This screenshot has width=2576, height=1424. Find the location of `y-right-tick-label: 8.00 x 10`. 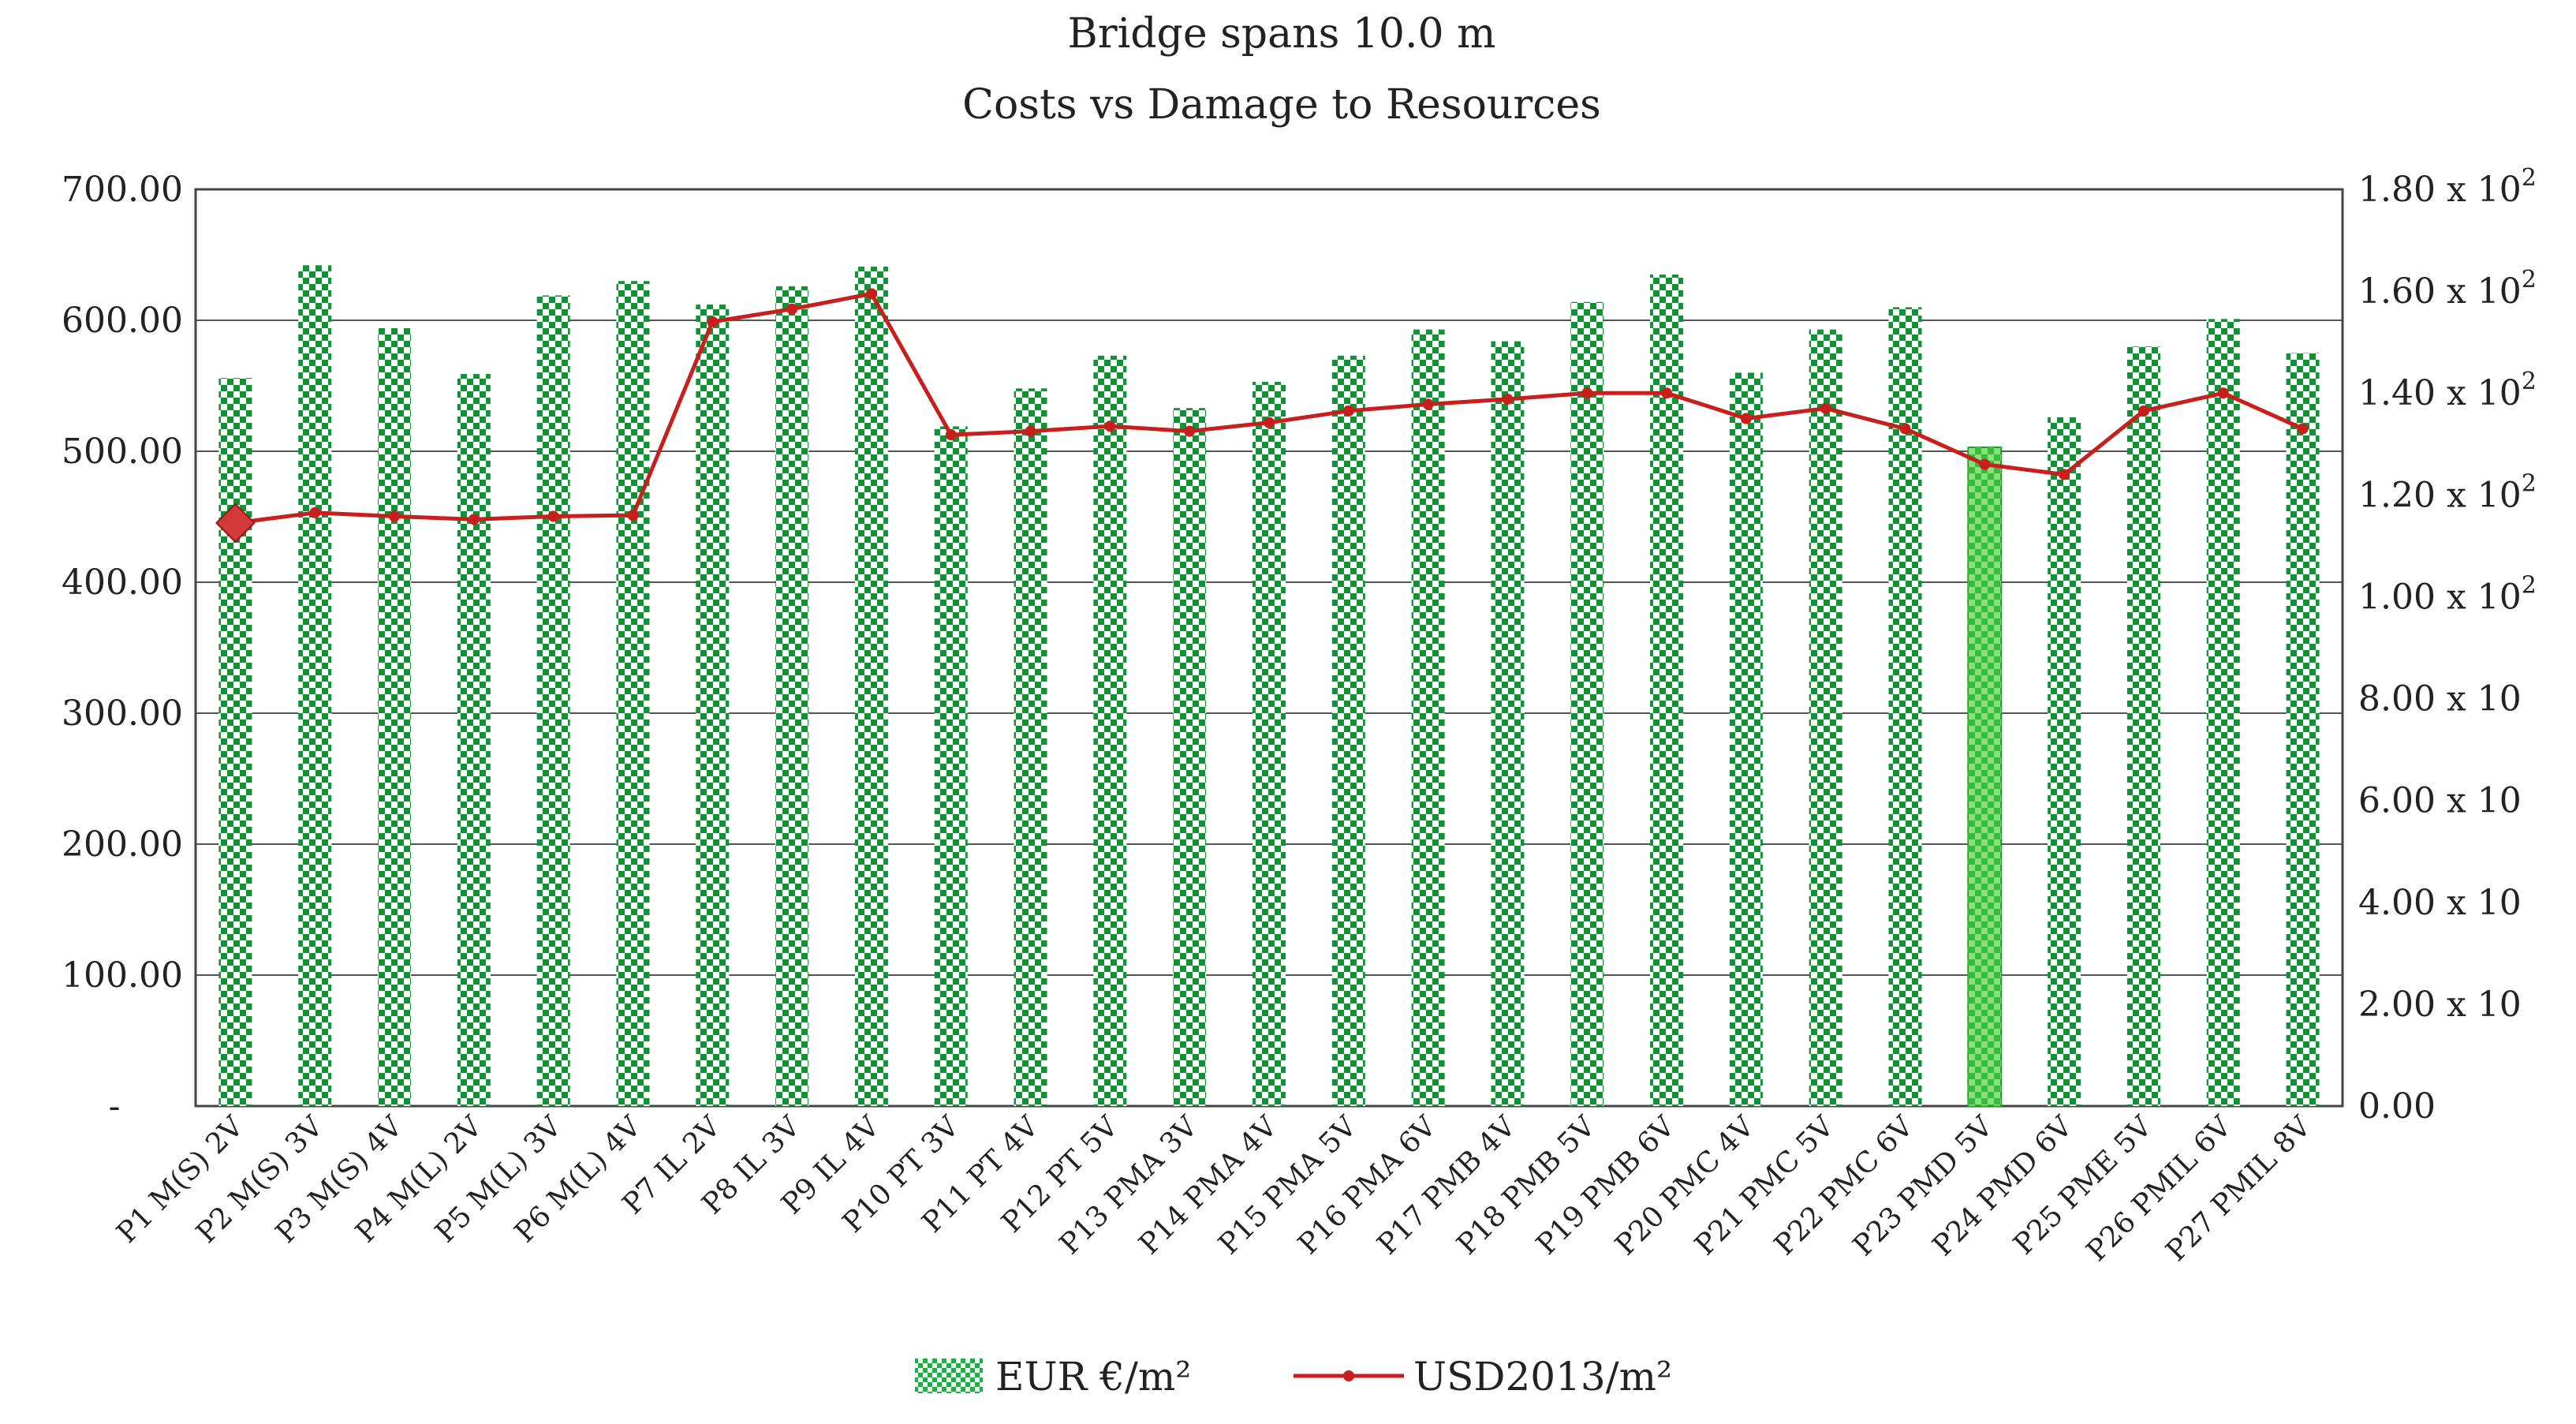

y-right-tick-label: 8.00 x 10 is located at coordinates (2440, 699).